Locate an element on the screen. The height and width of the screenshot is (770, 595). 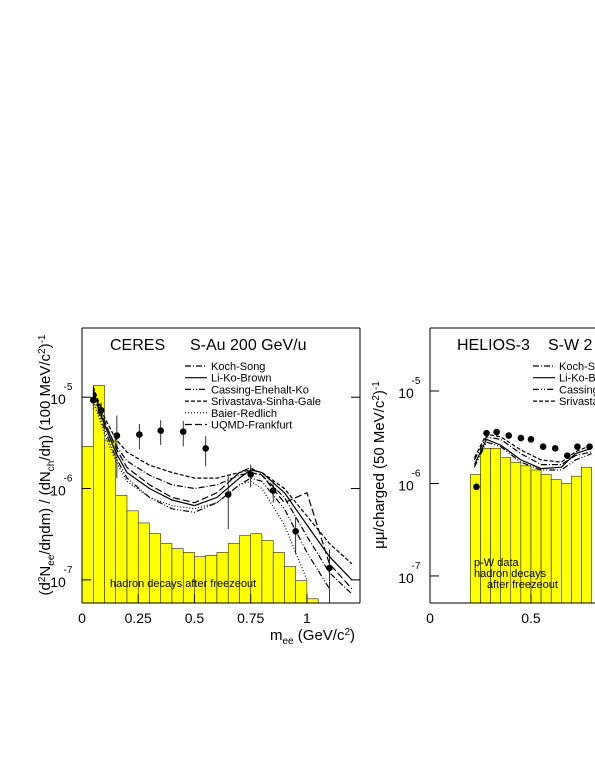
annotation: hadron decays after freezeout is located at coordinates (183, 584).